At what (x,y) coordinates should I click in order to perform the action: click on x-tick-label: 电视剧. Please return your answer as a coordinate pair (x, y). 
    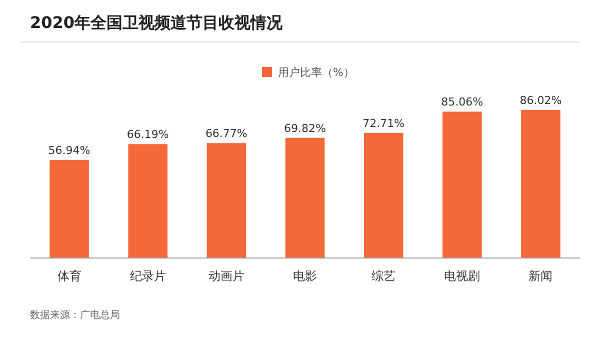
    Looking at the image, I should click on (462, 276).